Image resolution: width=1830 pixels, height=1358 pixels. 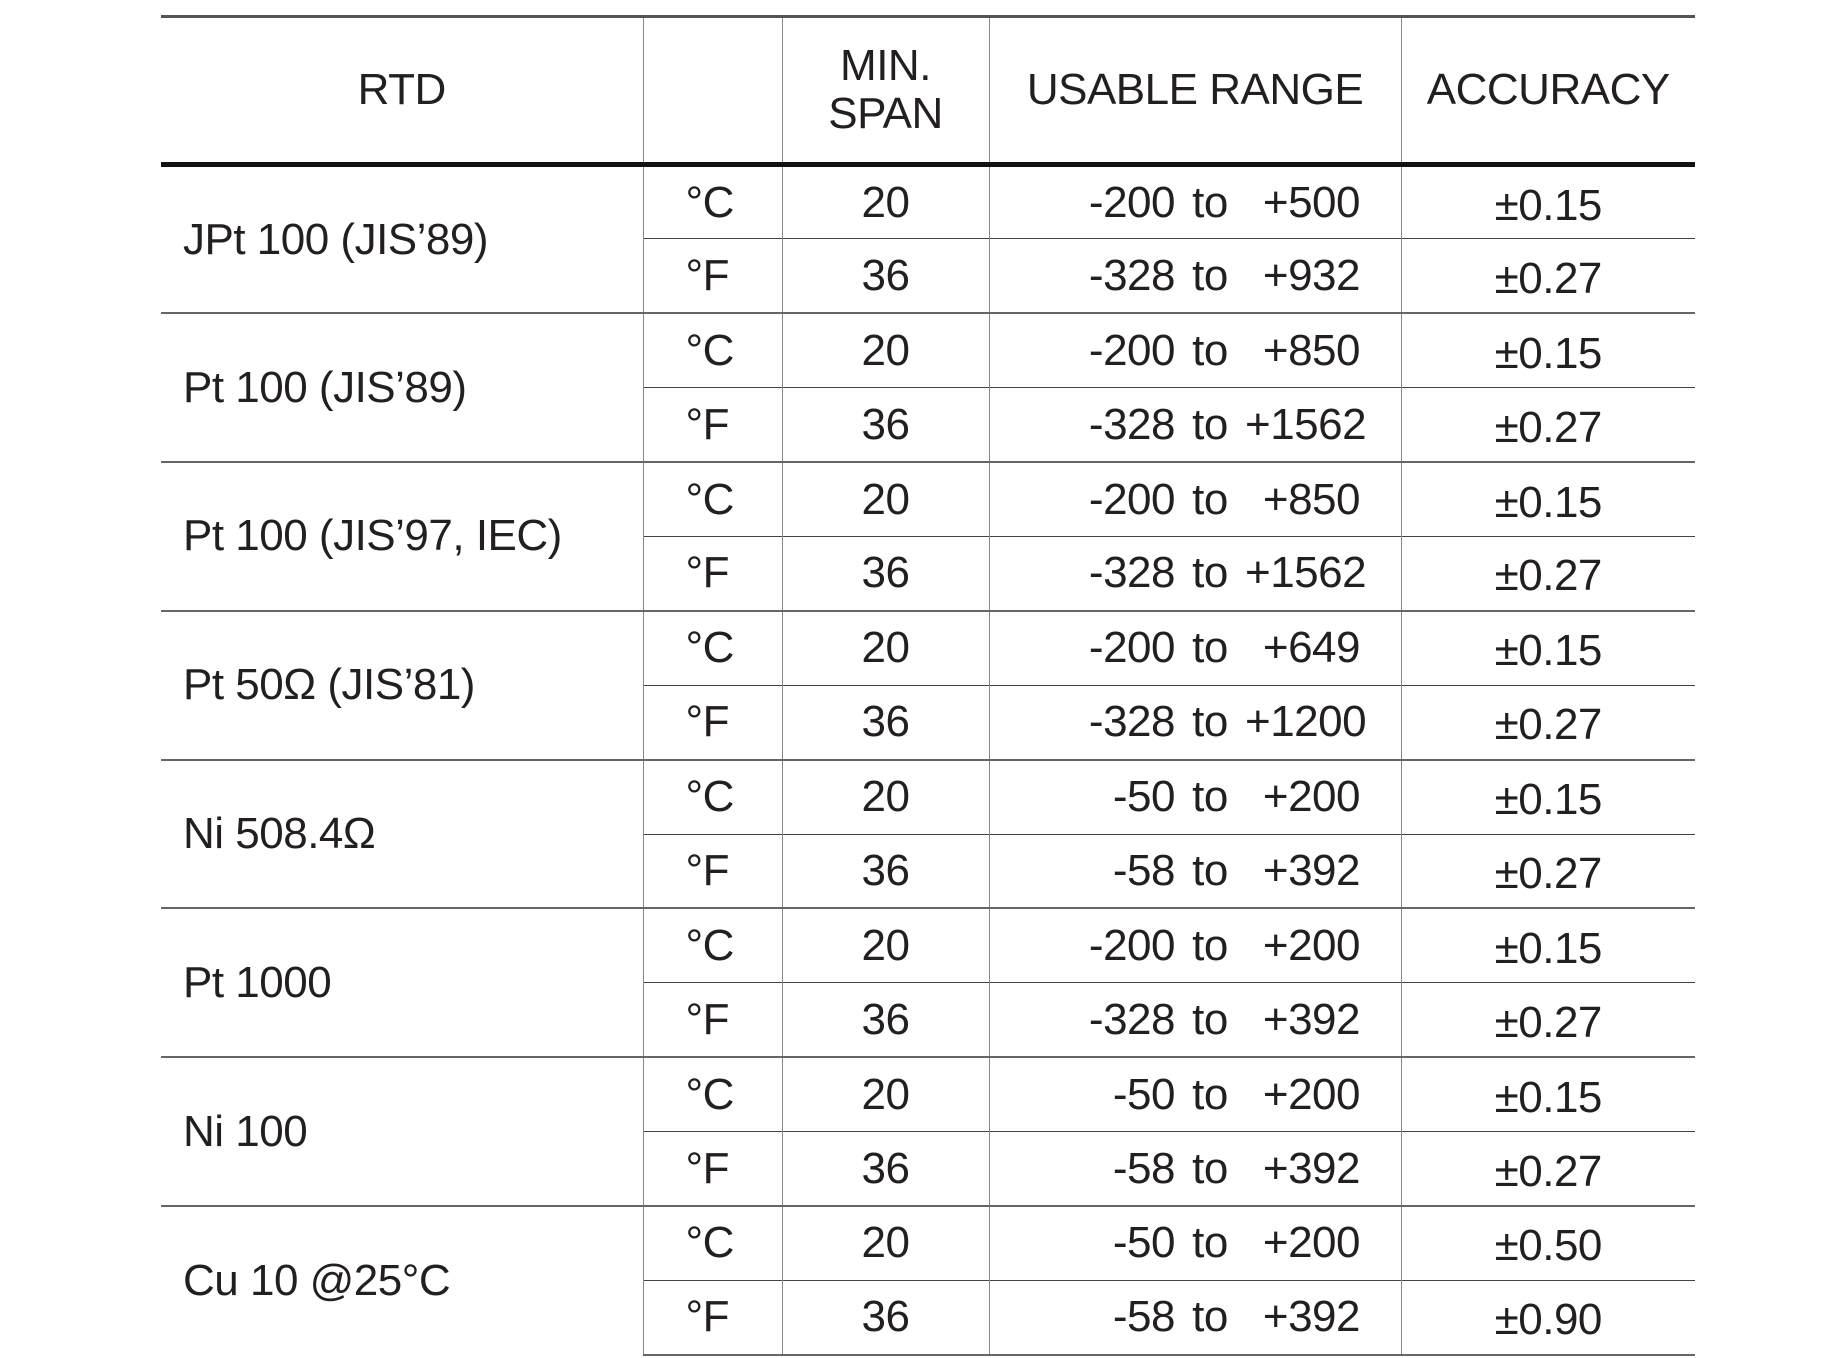 What do you see at coordinates (1311, 648) in the screenshot?
I see `range-to: +649` at bounding box center [1311, 648].